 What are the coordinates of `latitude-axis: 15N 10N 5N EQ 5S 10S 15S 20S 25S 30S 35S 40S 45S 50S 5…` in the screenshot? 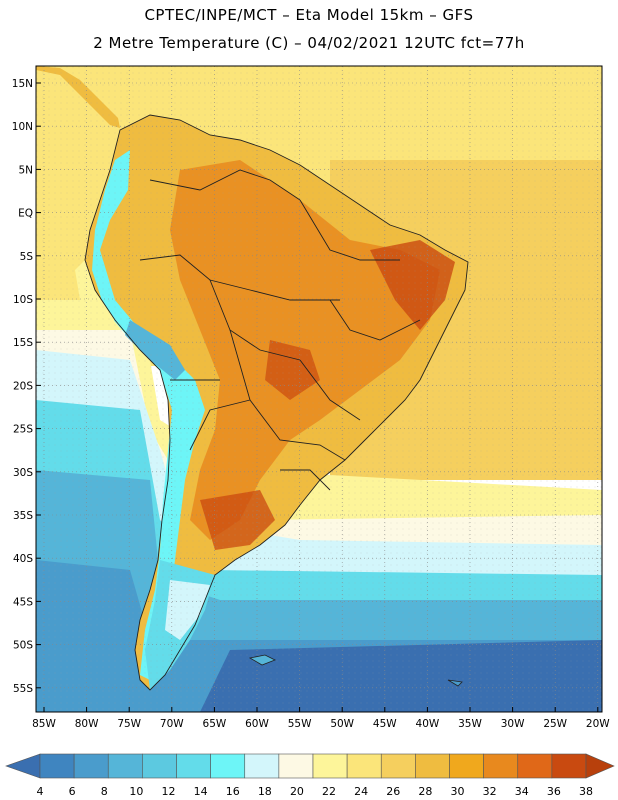 It's located at (26, 386).